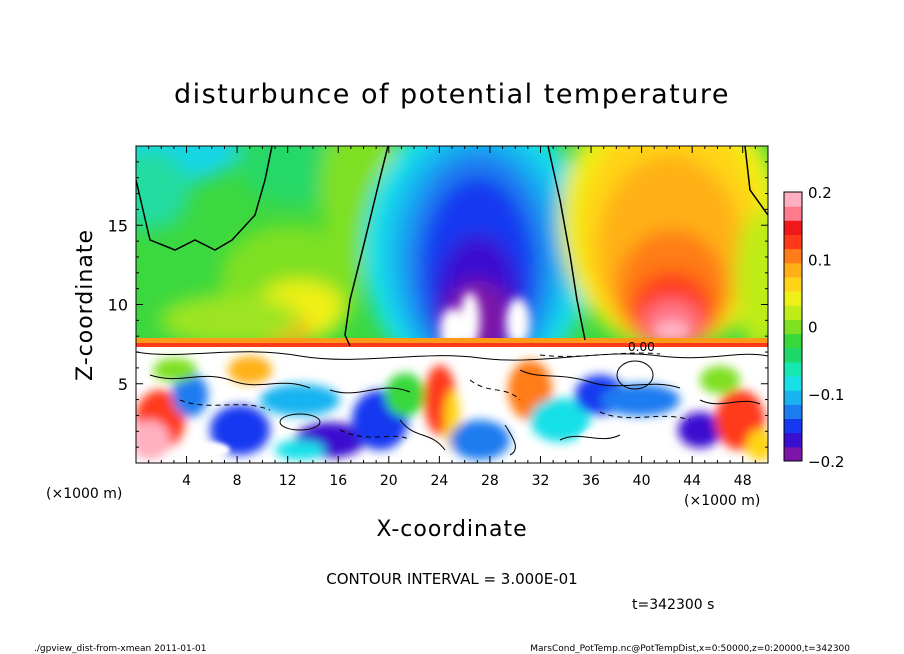 Image resolution: width=904 pixels, height=654 pixels. Describe the element at coordinates (591, 481) in the screenshot. I see `x-tick-label: 36` at that location.